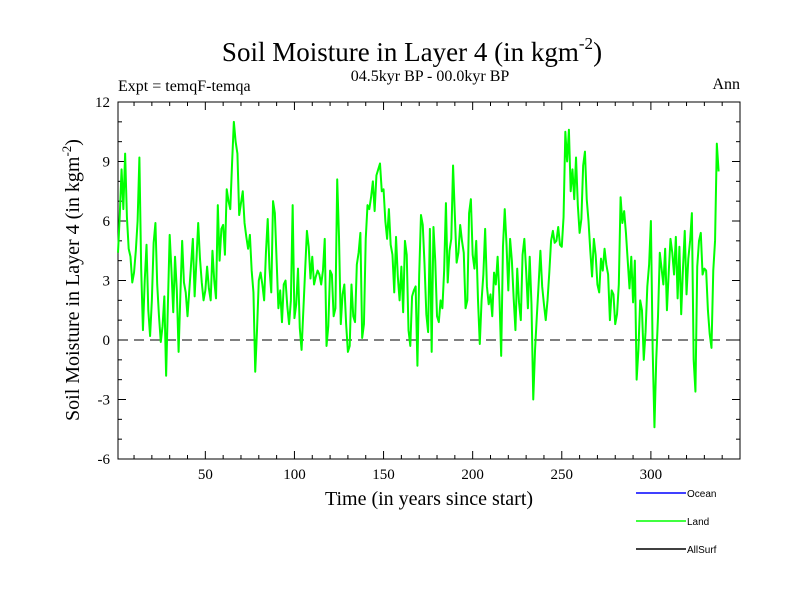 The width and height of the screenshot is (800, 600). I want to click on y-tick-label: 9, so click(107, 163).